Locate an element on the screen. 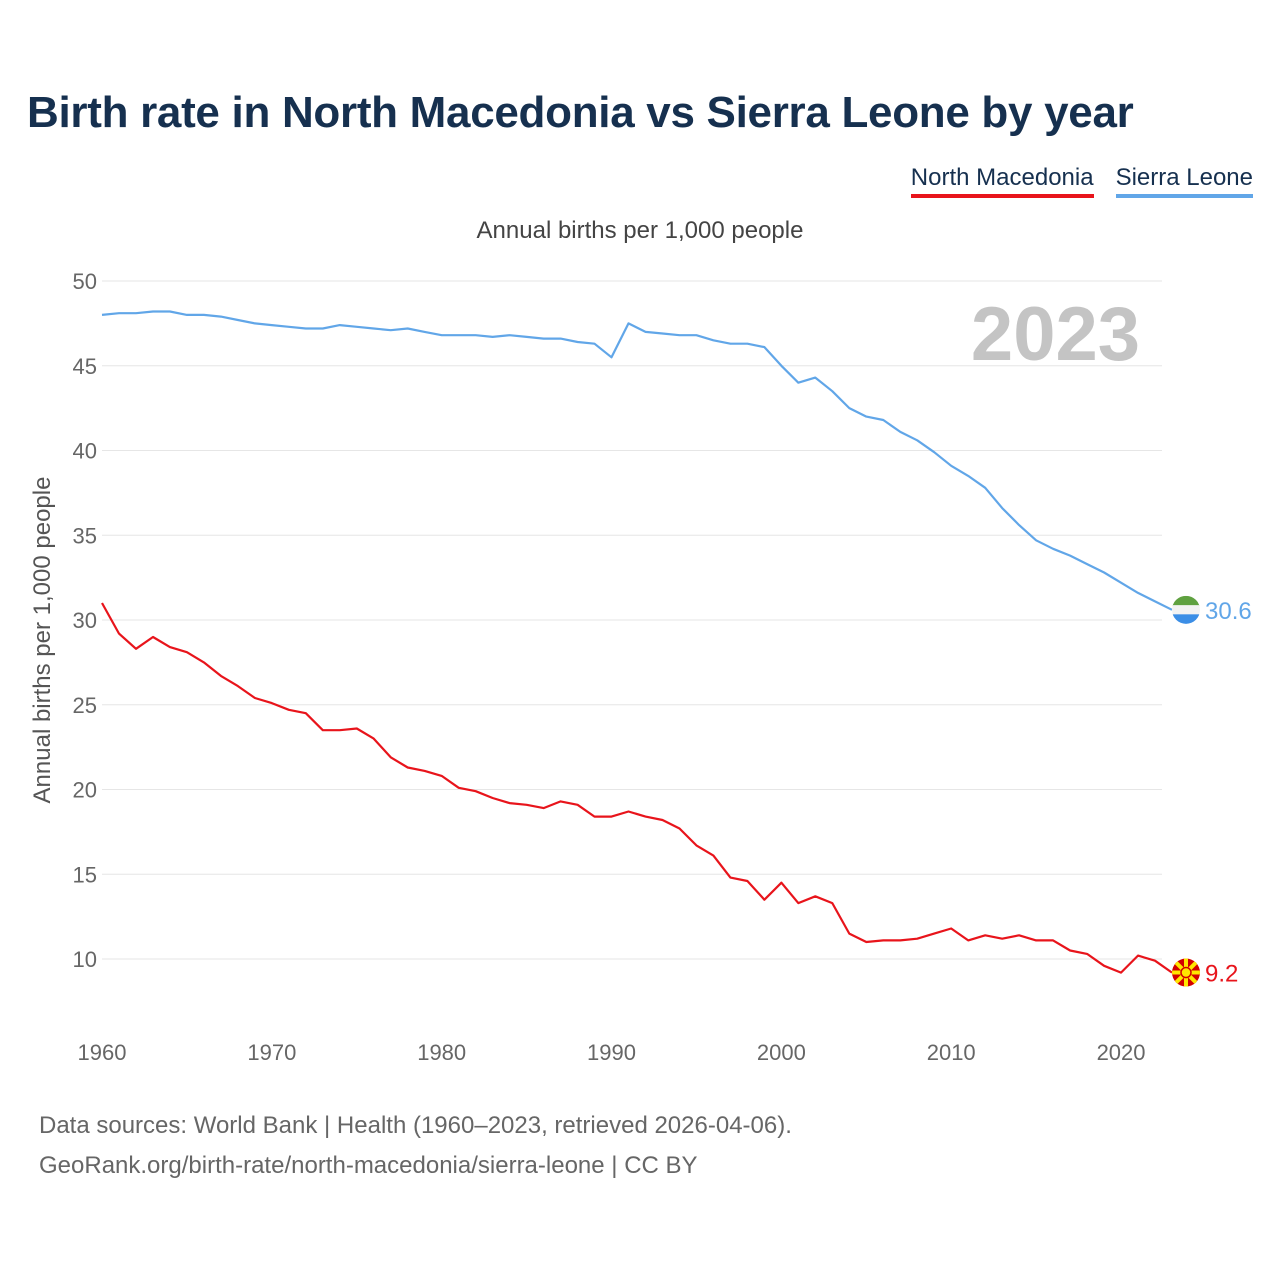 The image size is (1280, 1280). y-tick-label-30: 30 is located at coordinates (85, 620).